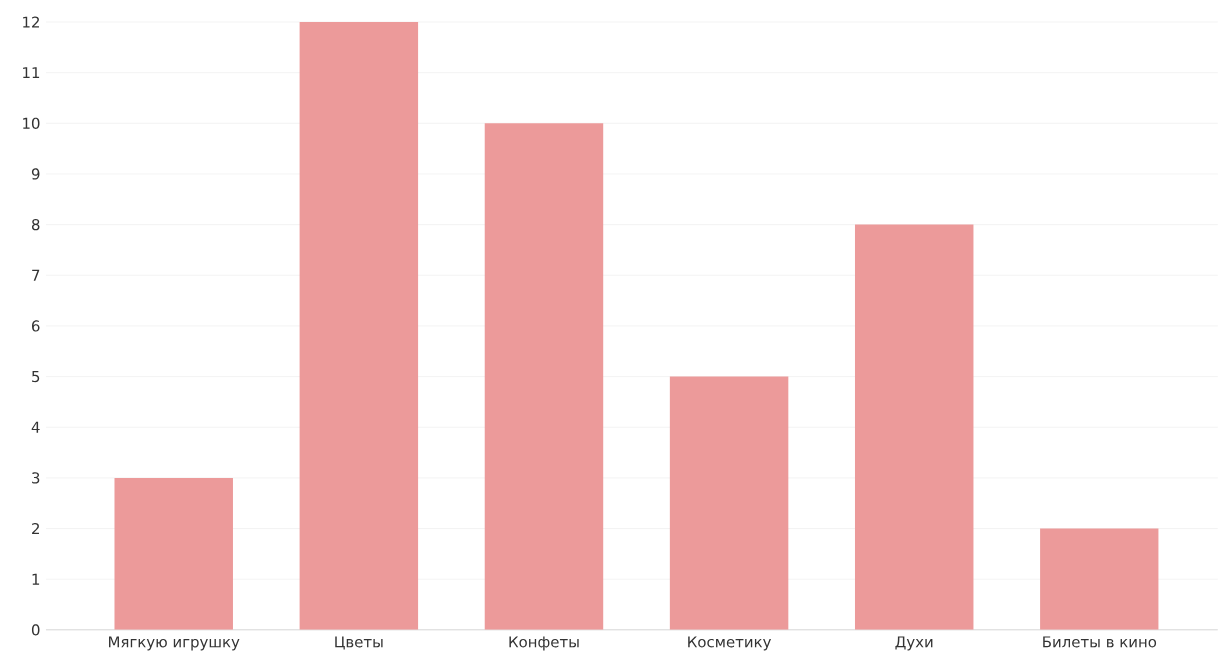  Describe the element at coordinates (544, 643) in the screenshot. I see `x-tick-label: Конфеты` at that location.